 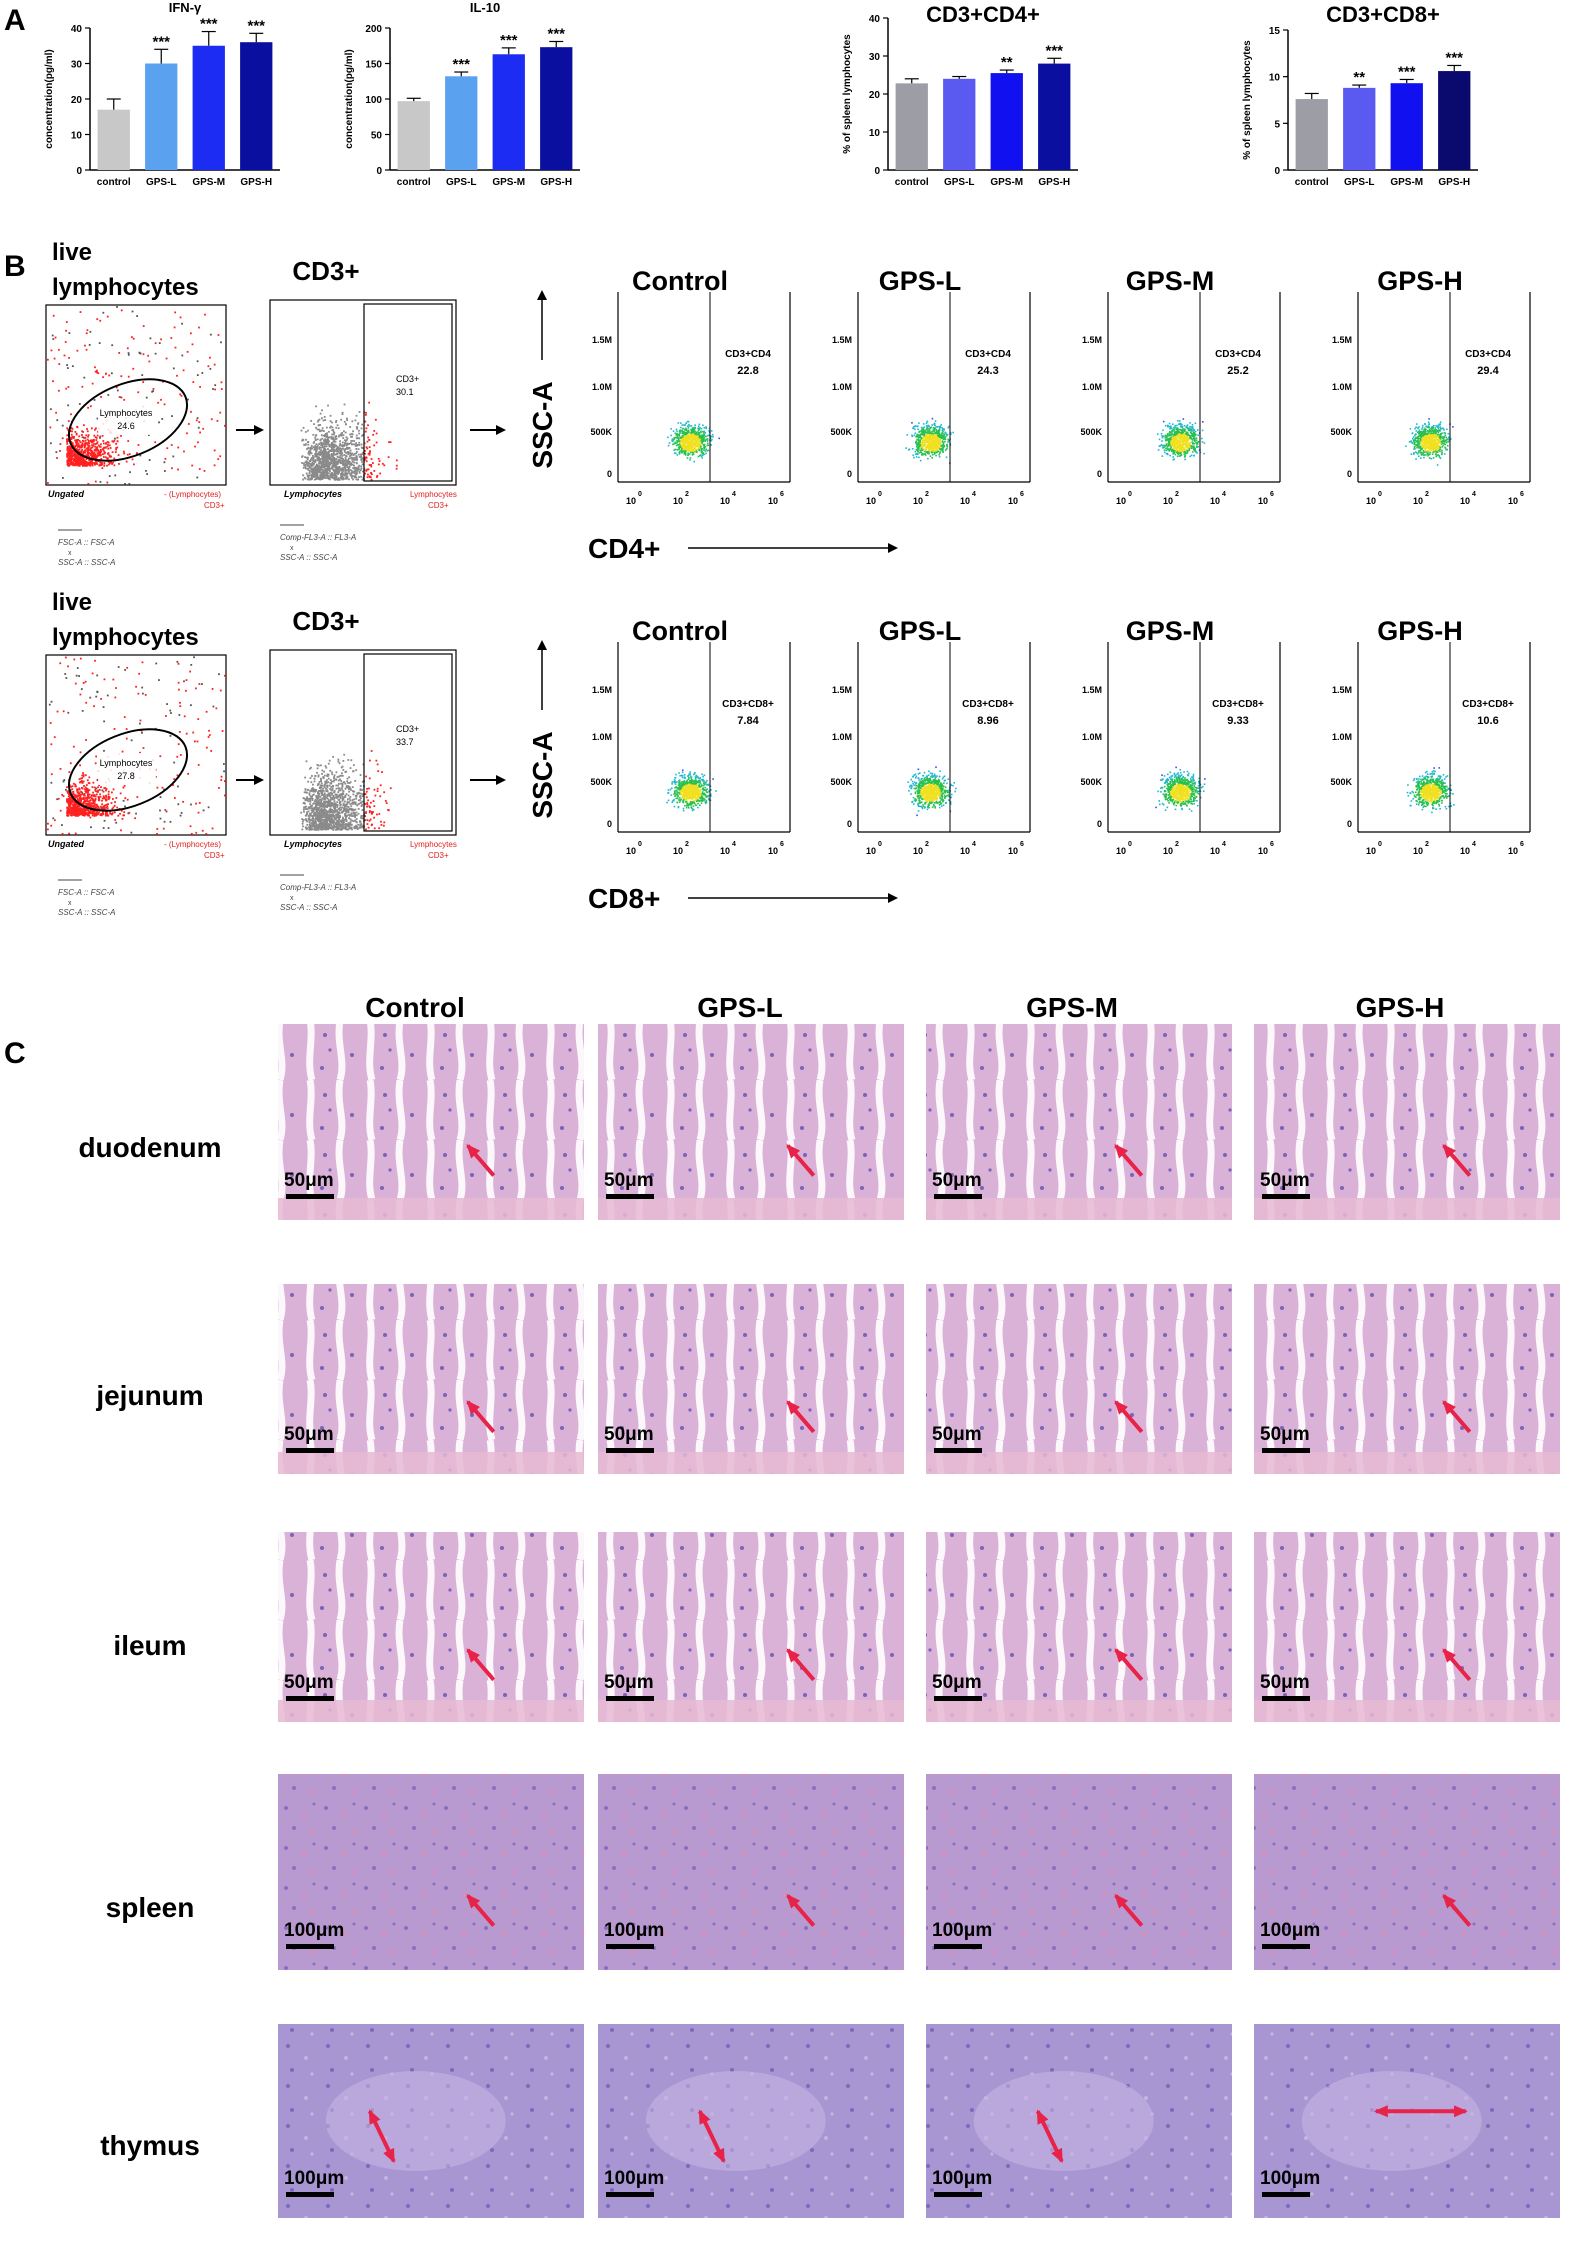 What do you see at coordinates (1488, 371) in the screenshot?
I see `gate-percent: 29.4` at bounding box center [1488, 371].